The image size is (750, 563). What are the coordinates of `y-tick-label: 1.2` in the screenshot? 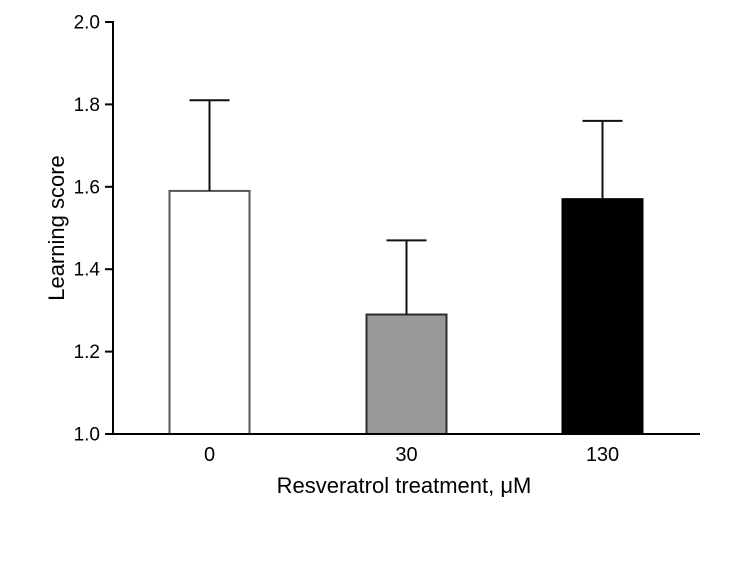 It's located at (87, 352).